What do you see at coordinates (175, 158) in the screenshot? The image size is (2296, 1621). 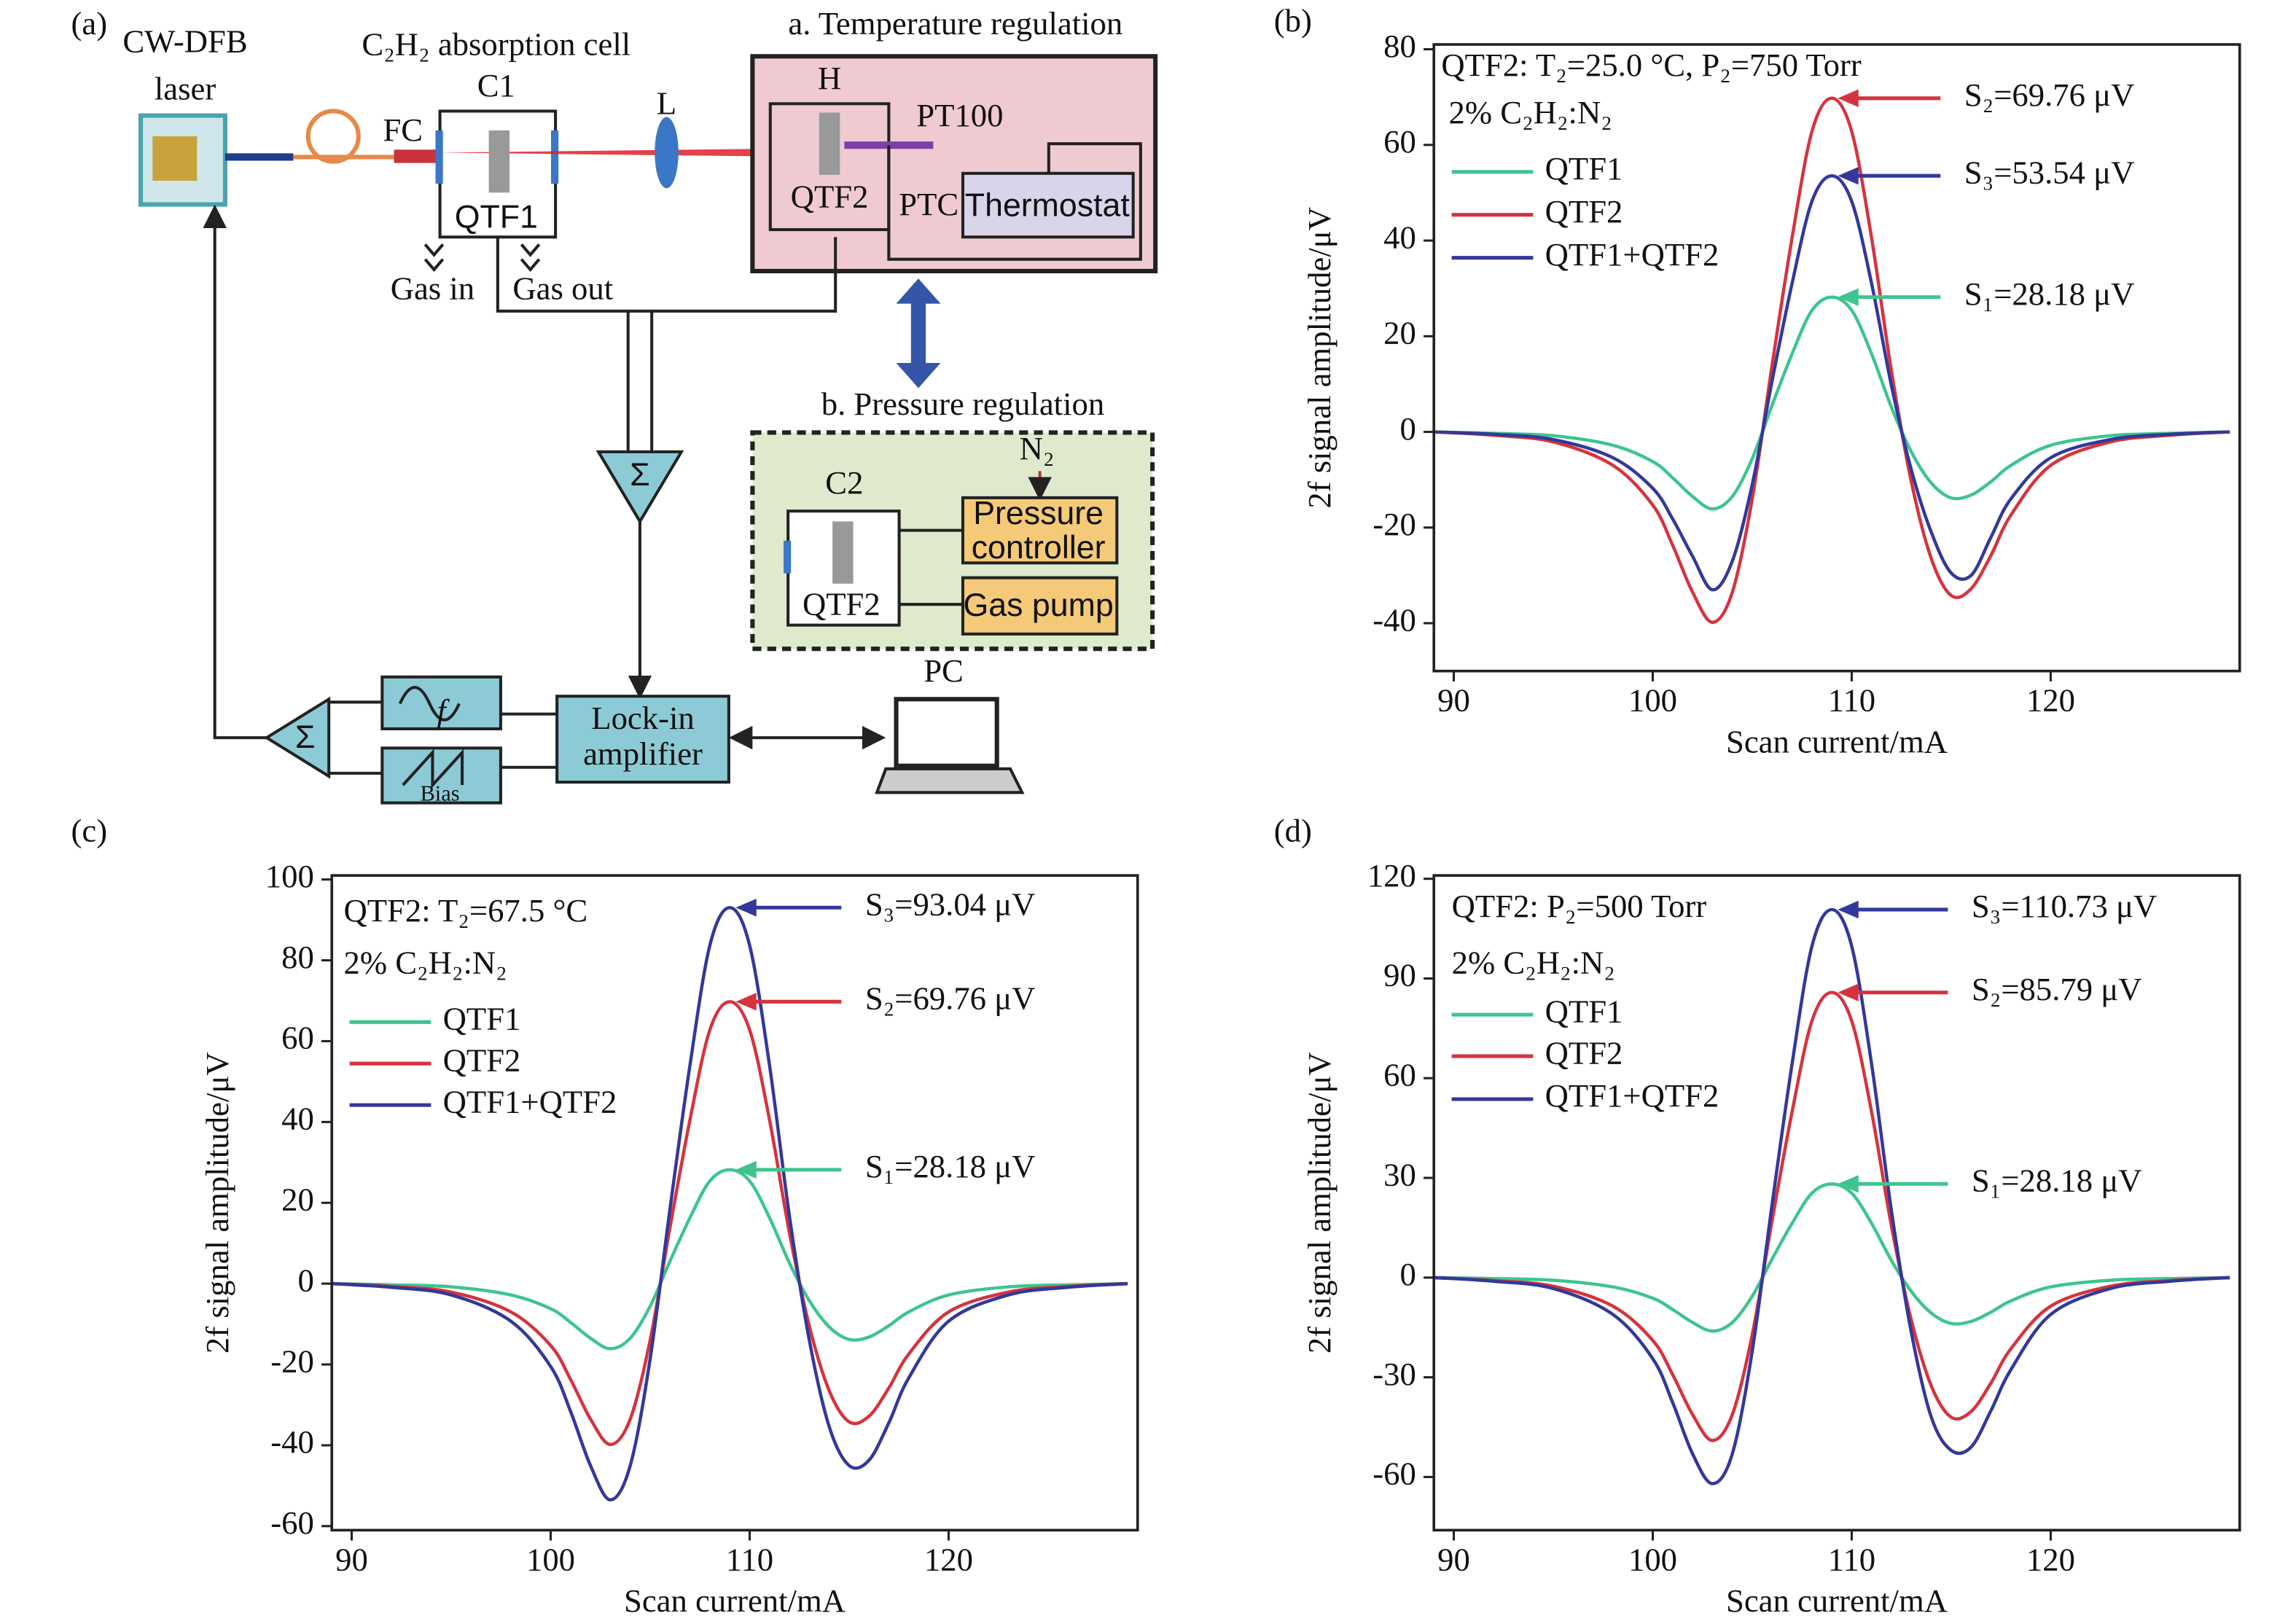 I see `laser-chip` at bounding box center [175, 158].